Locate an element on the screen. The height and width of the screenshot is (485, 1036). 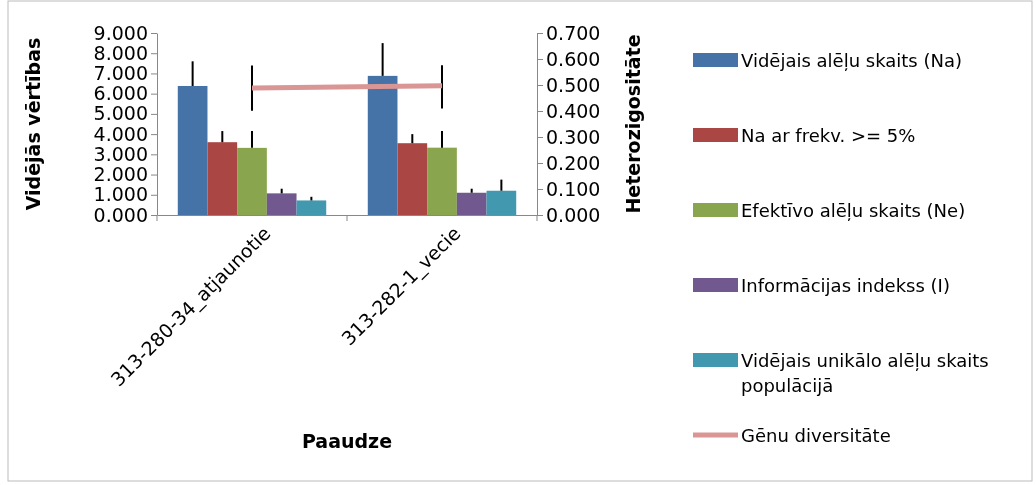
y-tick-label: 3.000 is located at coordinates (120, 153).